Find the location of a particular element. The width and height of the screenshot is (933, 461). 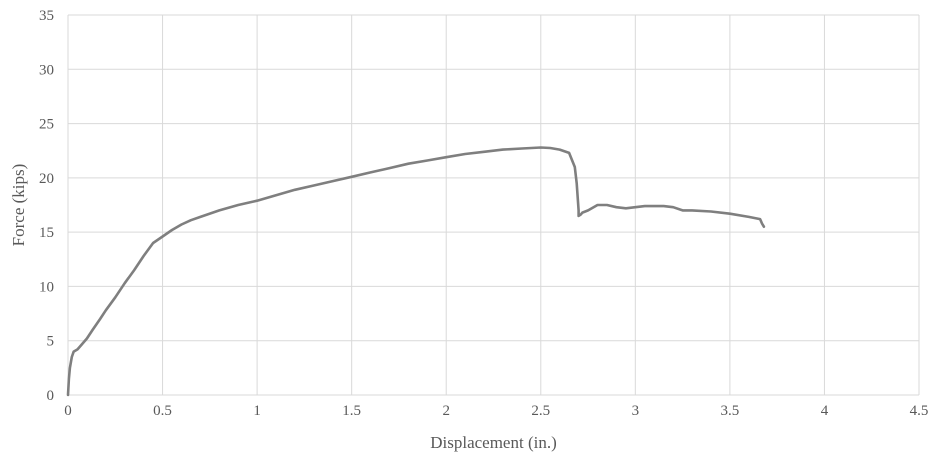

y-tick-label: 5 is located at coordinates (51, 342).